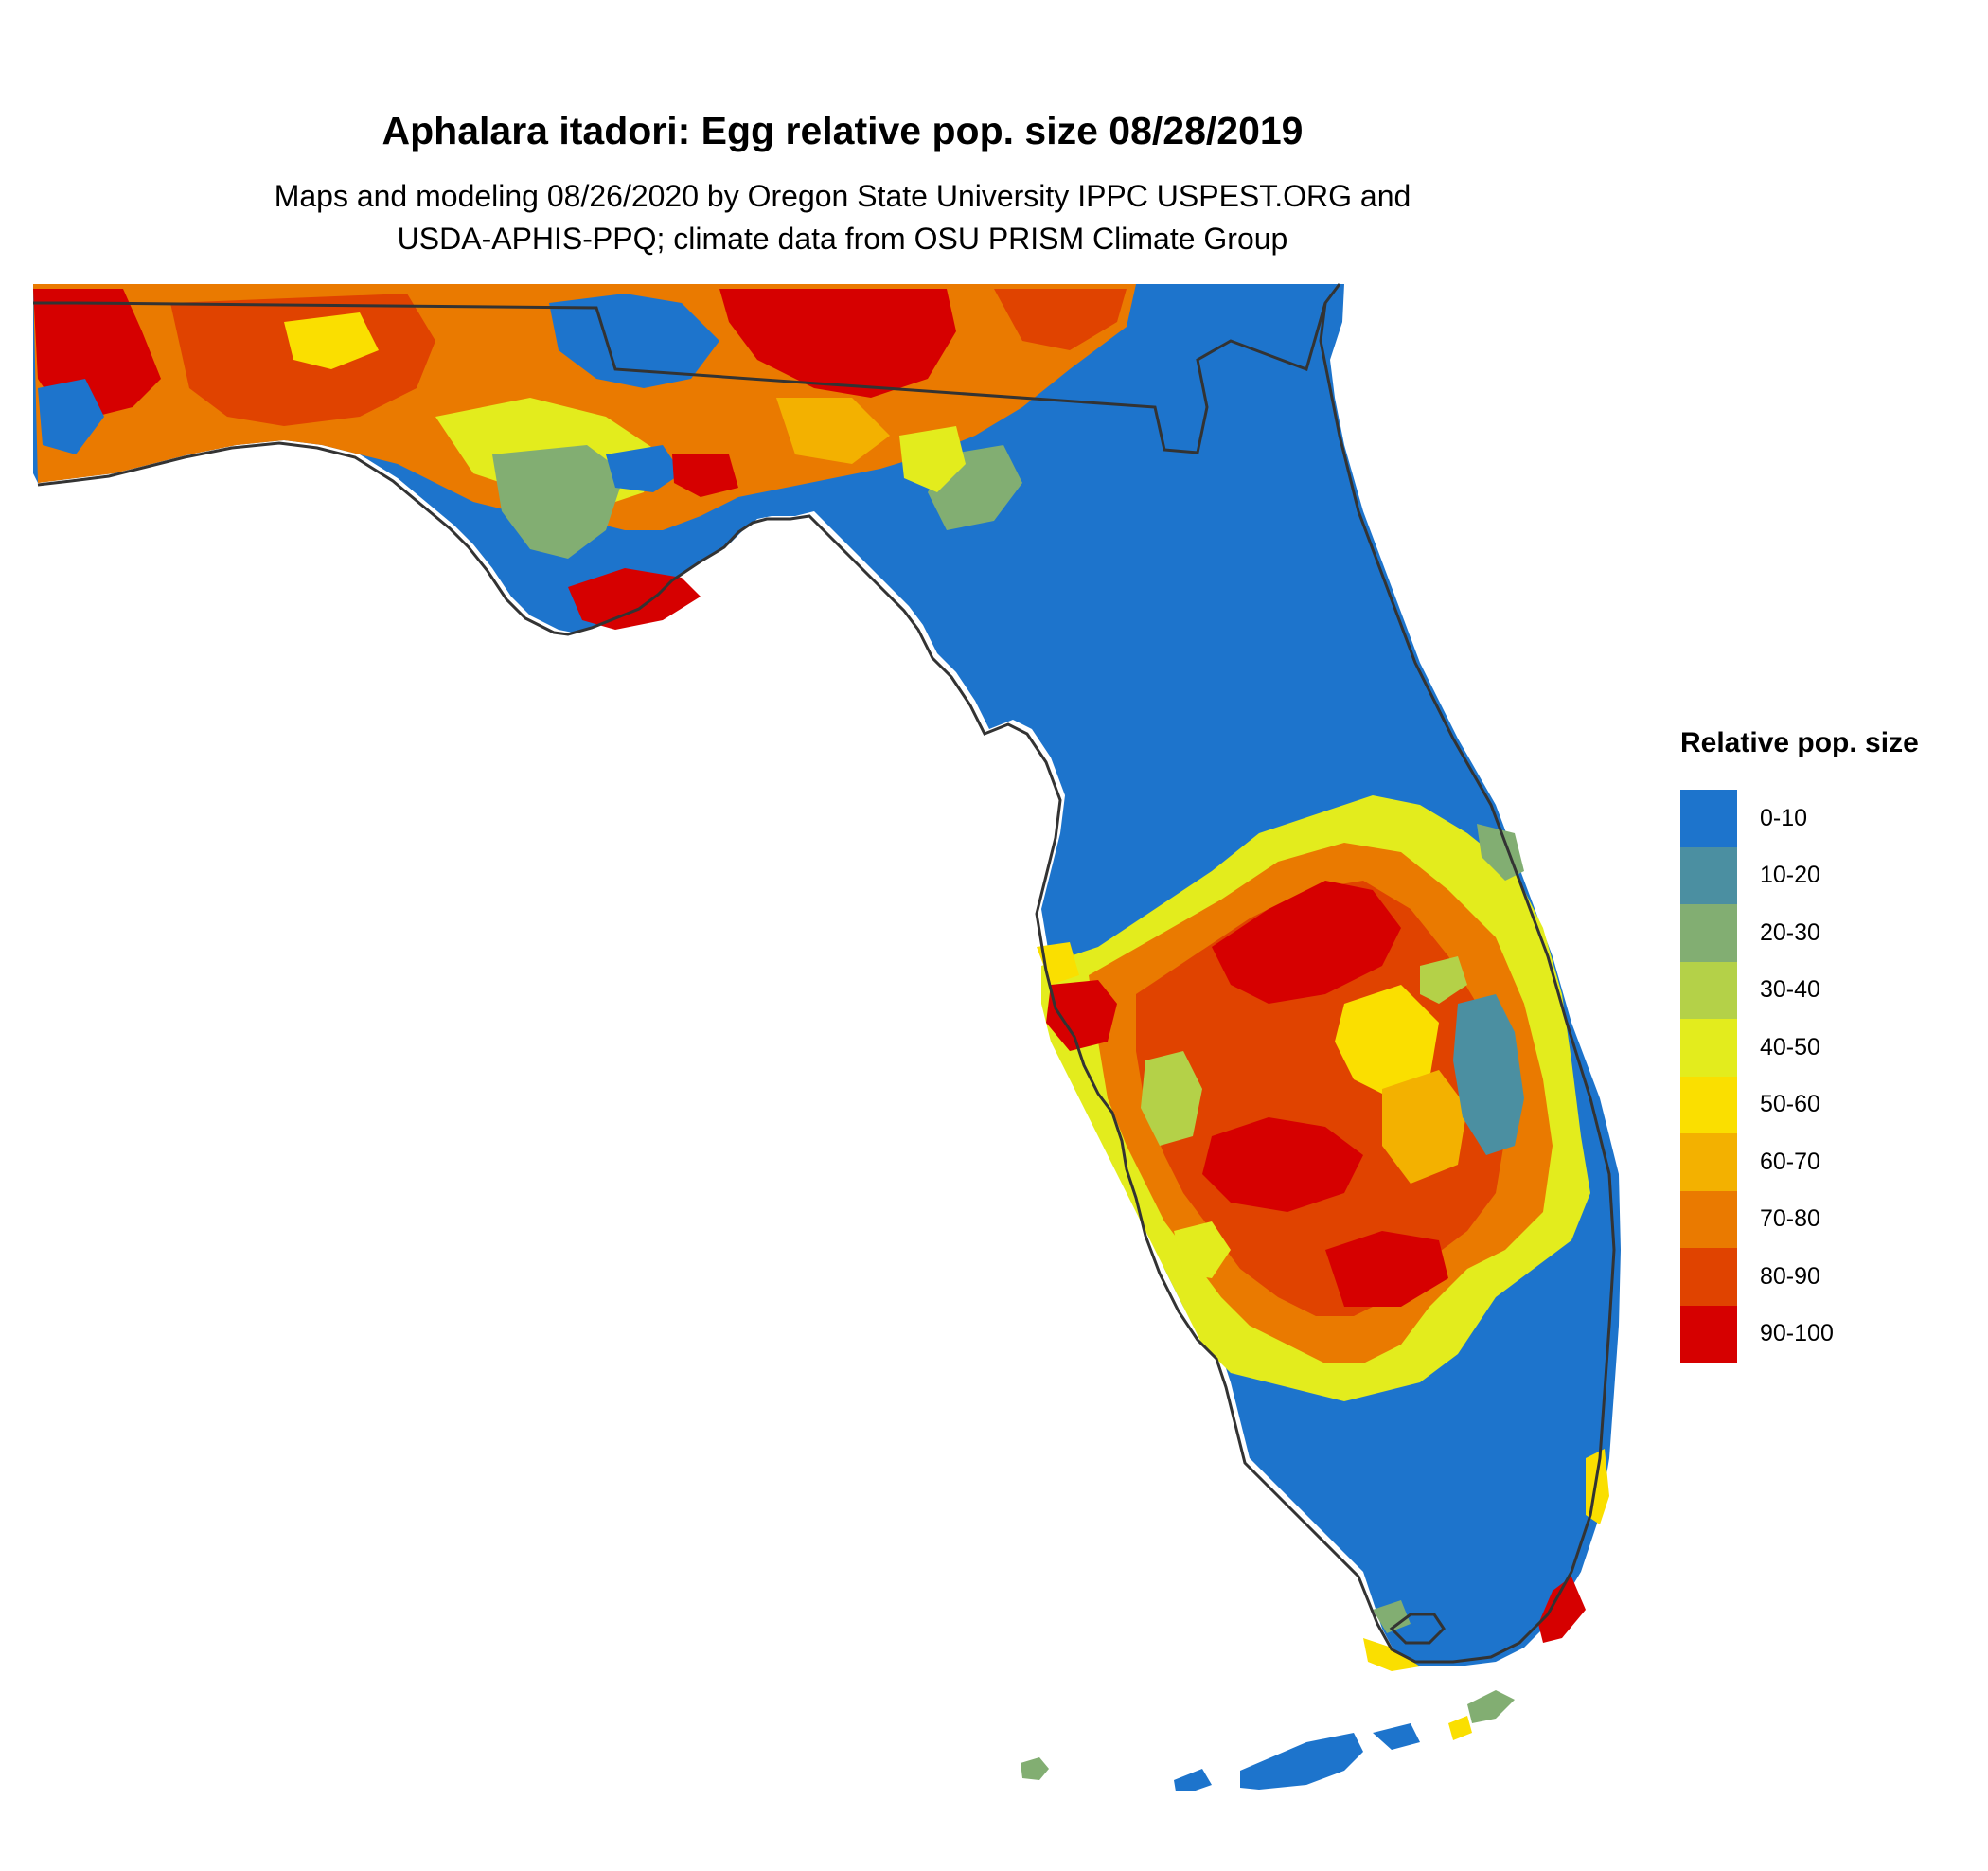 The width and height of the screenshot is (1988, 1871). I want to click on keys-yellow, so click(1460, 1728).